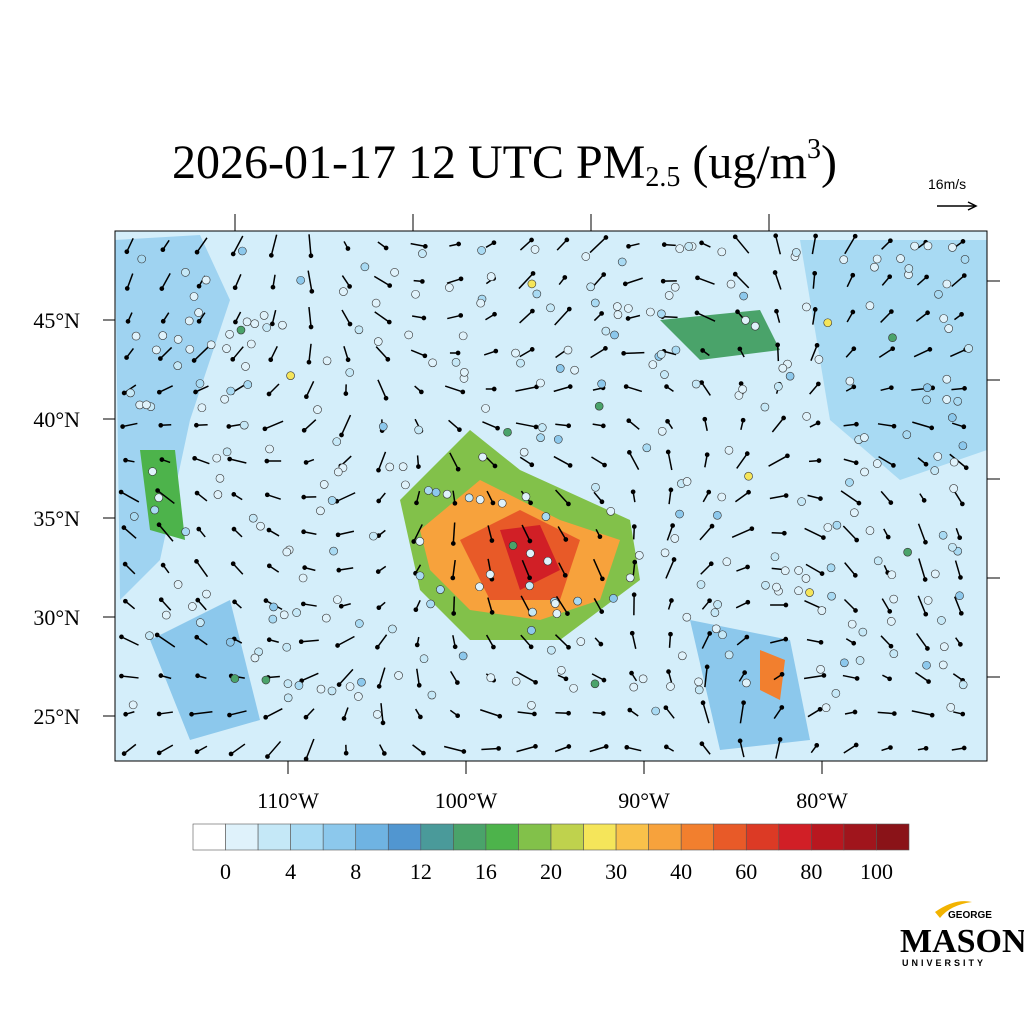  What do you see at coordinates (730, 837) in the screenshot?
I see `colorbar-box` at bounding box center [730, 837].